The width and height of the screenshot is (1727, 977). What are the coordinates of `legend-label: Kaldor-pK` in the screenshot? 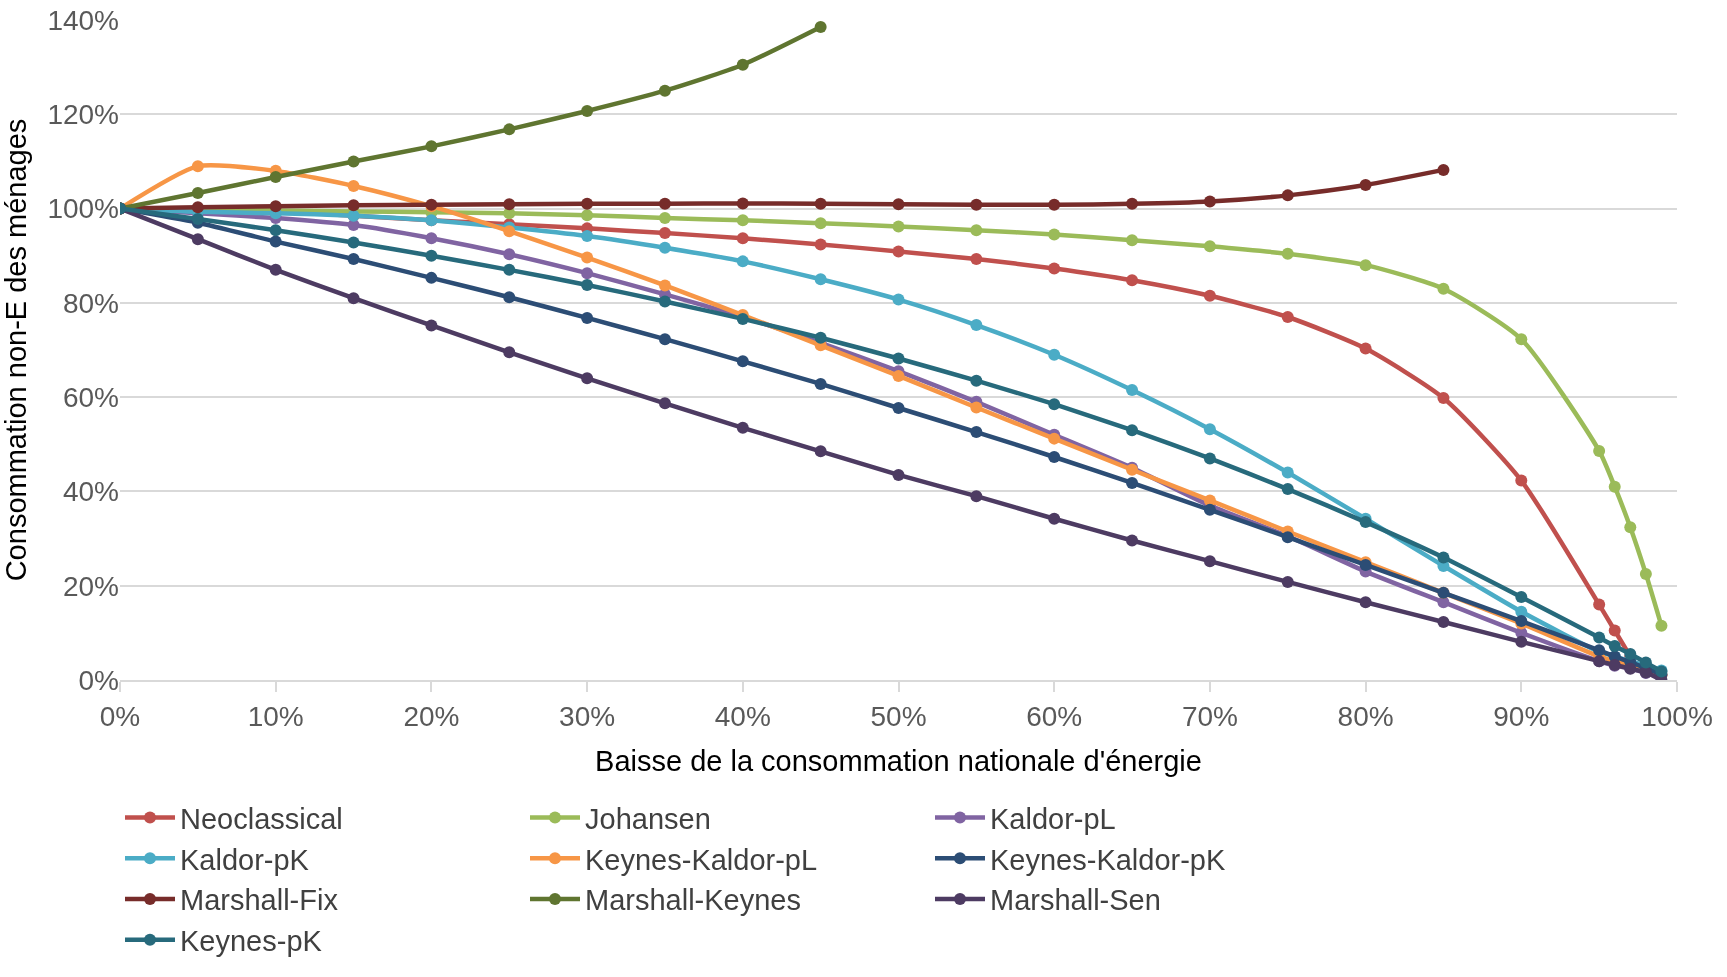 It's located at (245, 859).